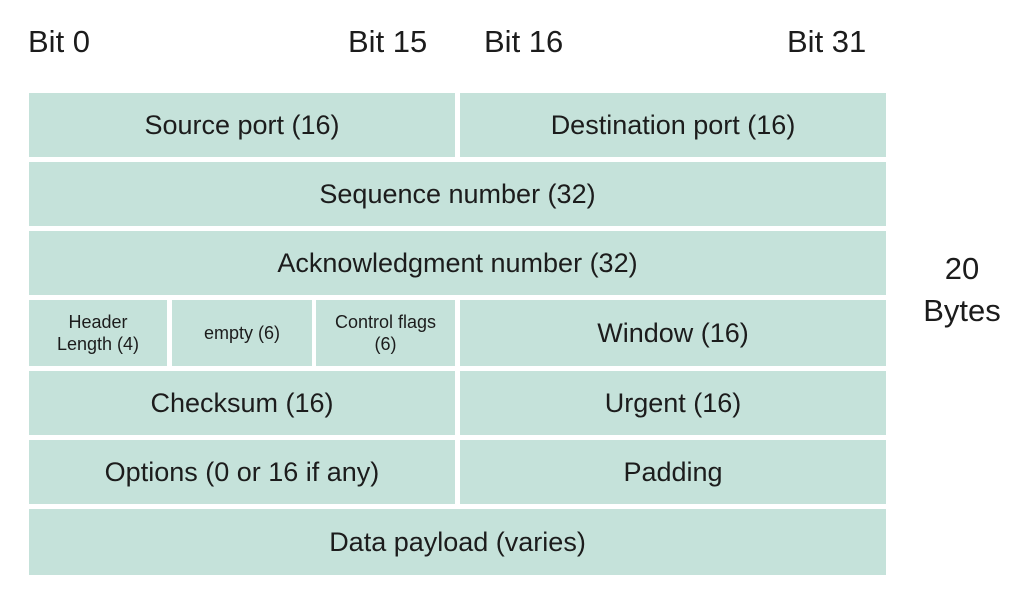  What do you see at coordinates (98, 322) in the screenshot?
I see `header-length-line1: Header` at bounding box center [98, 322].